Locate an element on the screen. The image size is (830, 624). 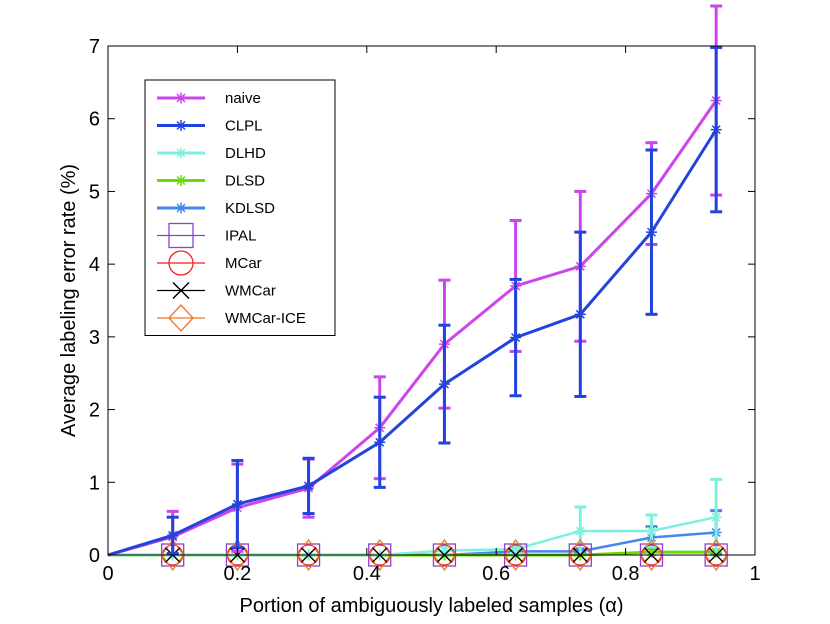
square-marker is located at coordinates (181, 235).